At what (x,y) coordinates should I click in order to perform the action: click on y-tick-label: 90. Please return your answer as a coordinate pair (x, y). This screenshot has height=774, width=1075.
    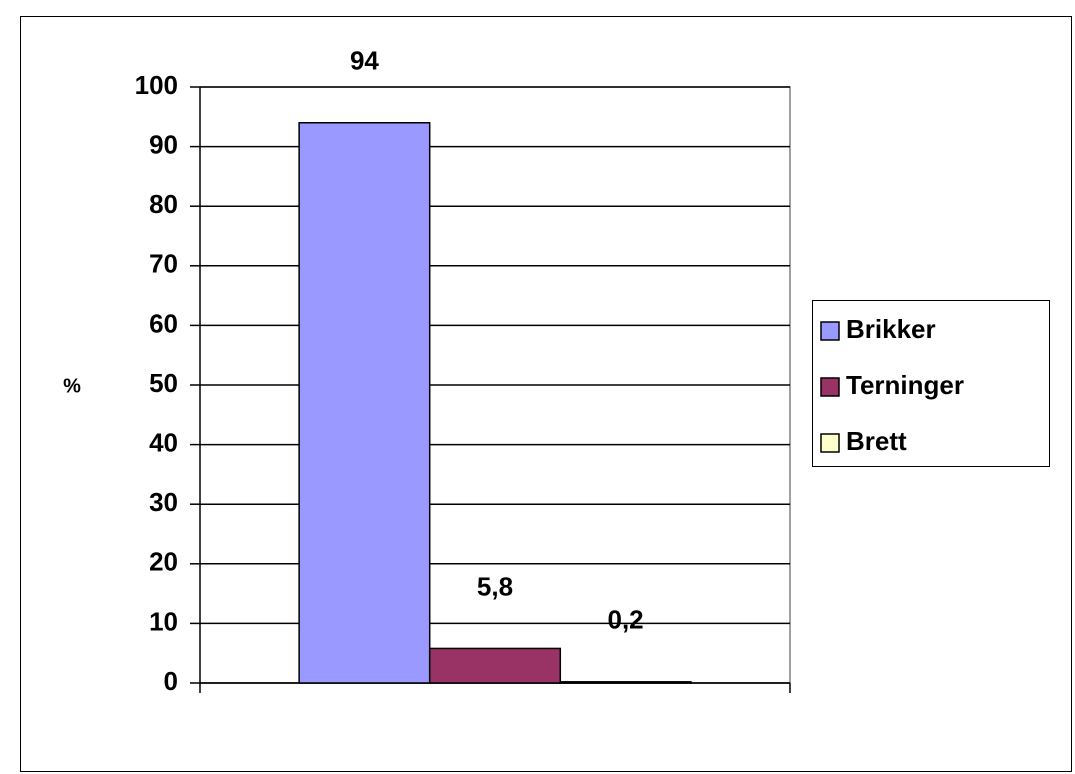
    Looking at the image, I should click on (163, 144).